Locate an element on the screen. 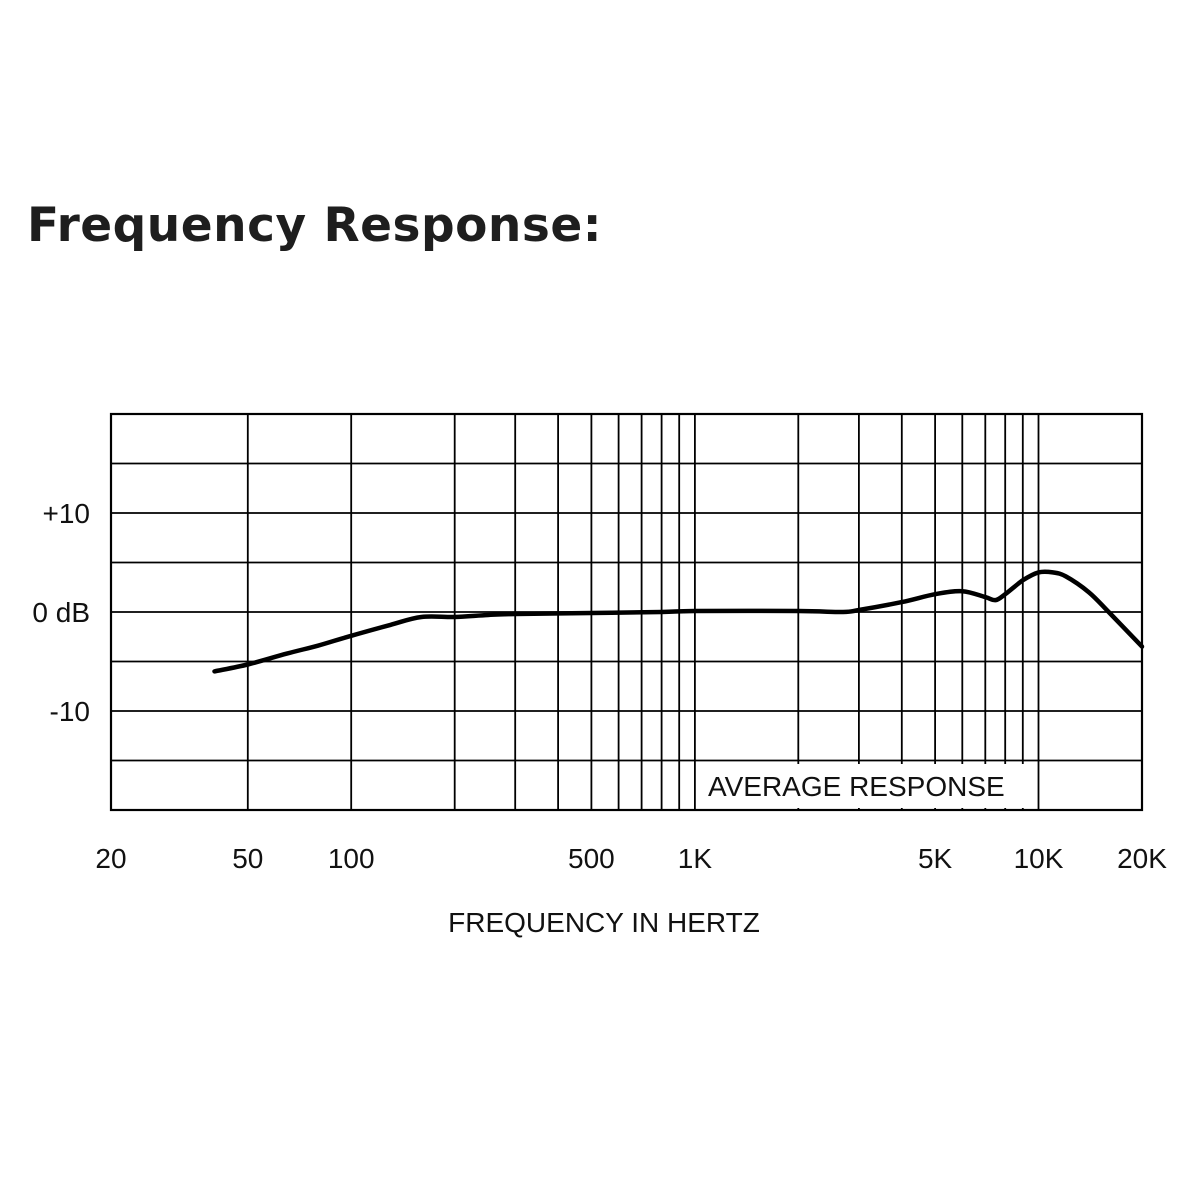 This screenshot has width=1200, height=1200. annotation-box is located at coordinates (867, 786).